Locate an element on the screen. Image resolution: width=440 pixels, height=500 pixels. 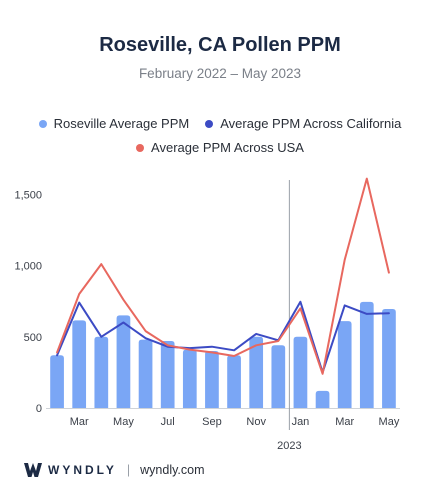
legend-item-california: Average PPM Across California is located at coordinates (303, 123).